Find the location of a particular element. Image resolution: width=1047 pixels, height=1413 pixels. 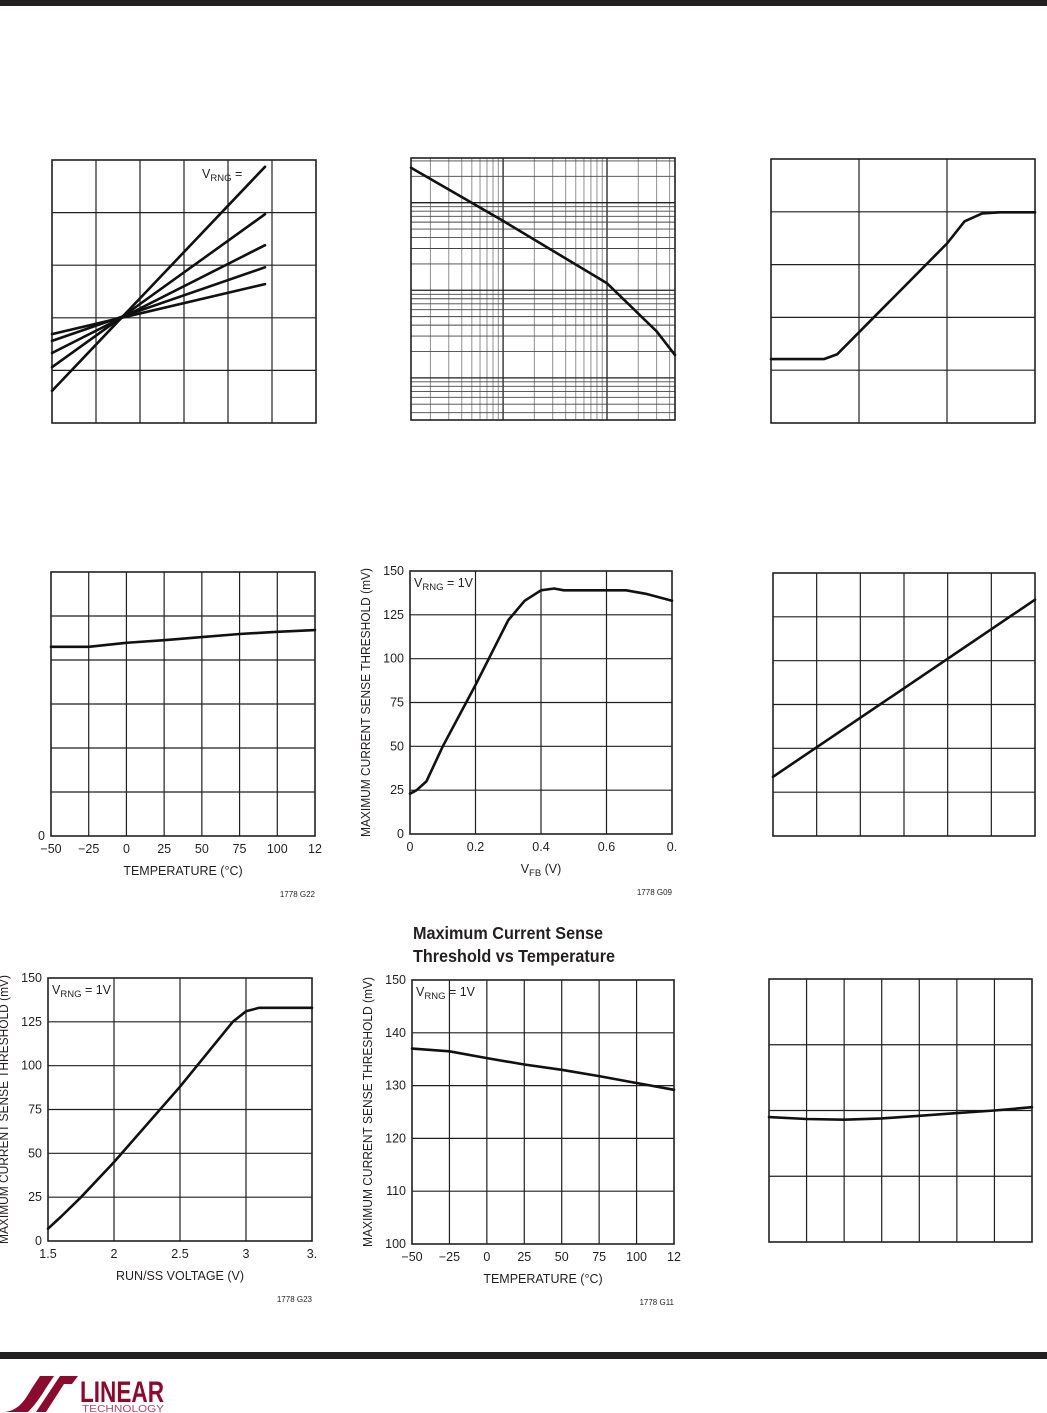

y-tick-label: 120 is located at coordinates (395, 1138).